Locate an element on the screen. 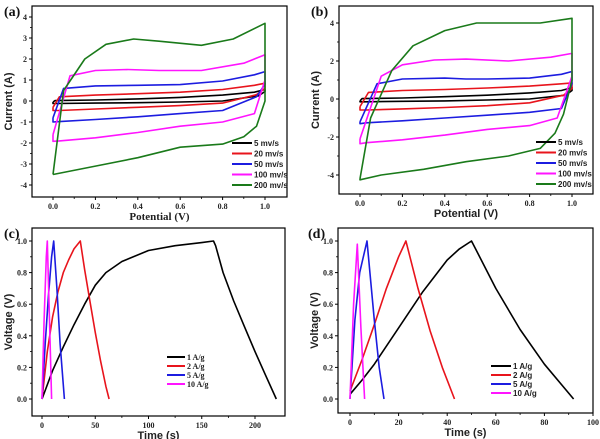 This screenshot has width=600, height=439. y-tick-label: 3 is located at coordinates (25, 38).